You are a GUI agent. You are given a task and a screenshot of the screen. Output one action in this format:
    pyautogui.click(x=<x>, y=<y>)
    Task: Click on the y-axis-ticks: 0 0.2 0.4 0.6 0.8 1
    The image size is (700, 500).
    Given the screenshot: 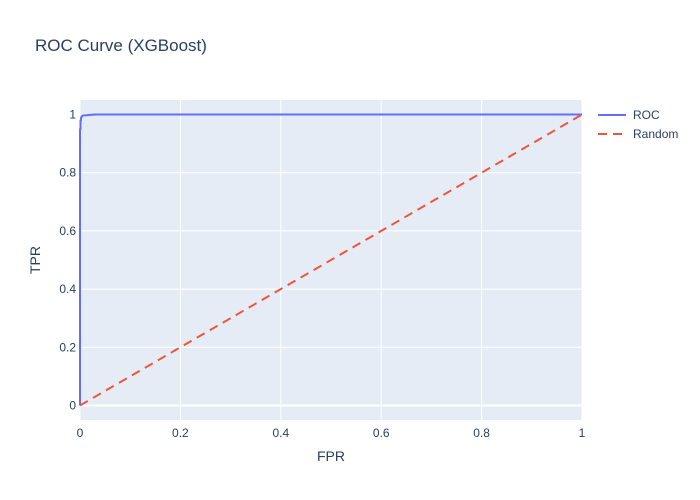 What is the action you would take?
    pyautogui.click(x=67, y=260)
    